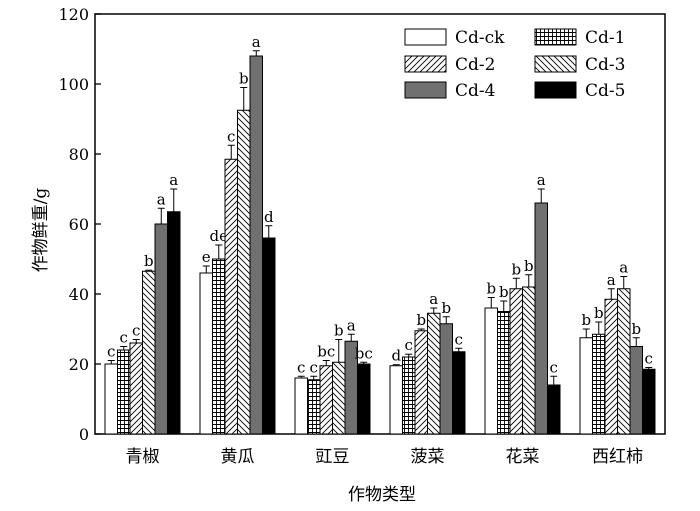 The height and width of the screenshot is (511, 700). Describe the element at coordinates (238, 457) in the screenshot. I see `category-label: 黄瓜` at that location.